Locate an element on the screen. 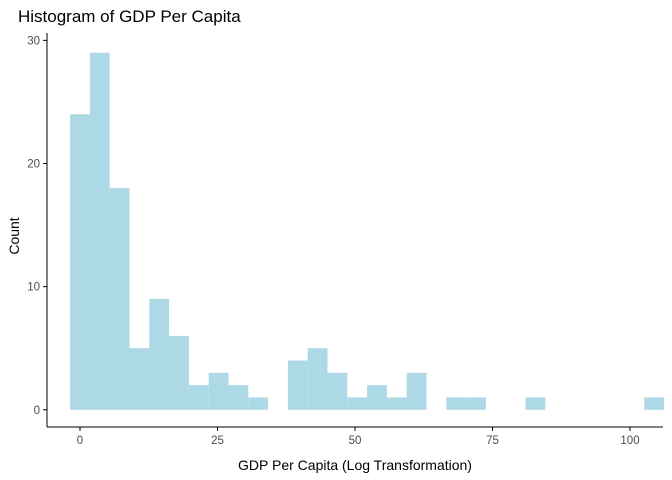 The height and width of the screenshot is (480, 672). chart-title: Histogram of GDP Per Capita is located at coordinates (129, 16).